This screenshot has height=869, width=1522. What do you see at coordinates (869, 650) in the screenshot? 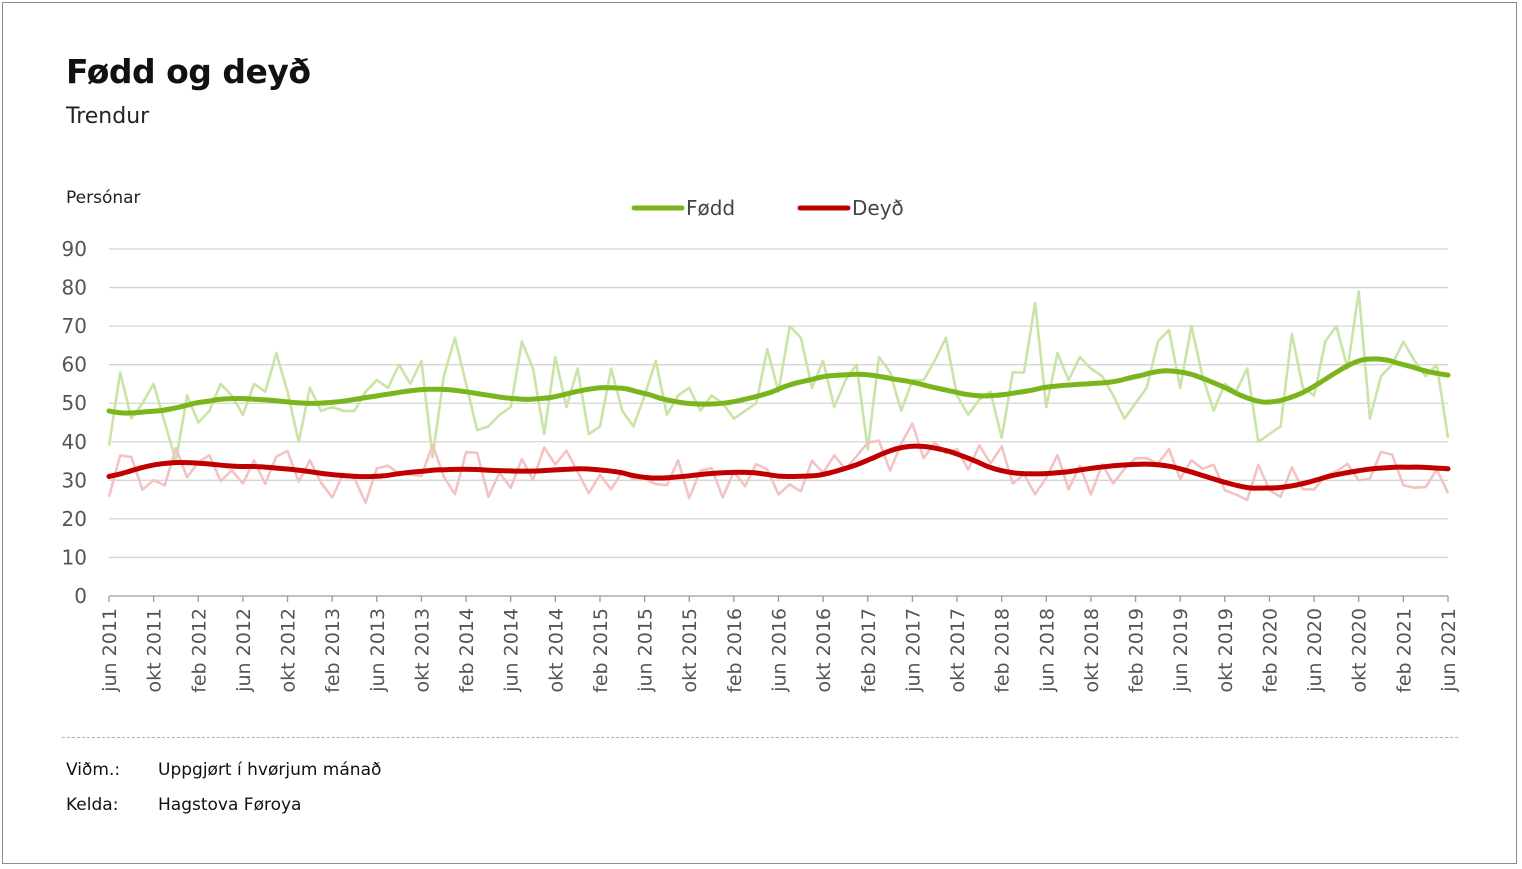
I see `x-tick-label: feb 2017` at bounding box center [869, 650].